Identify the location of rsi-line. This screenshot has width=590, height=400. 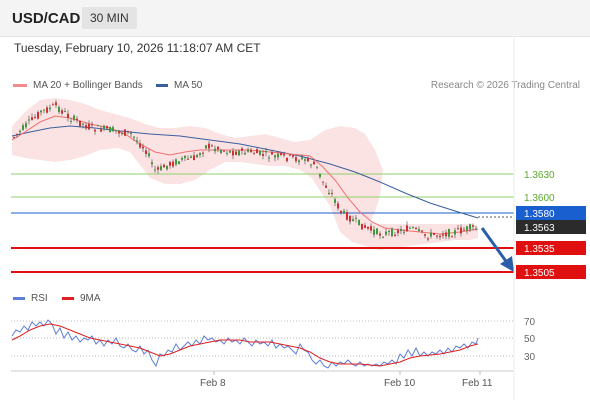
(245, 344).